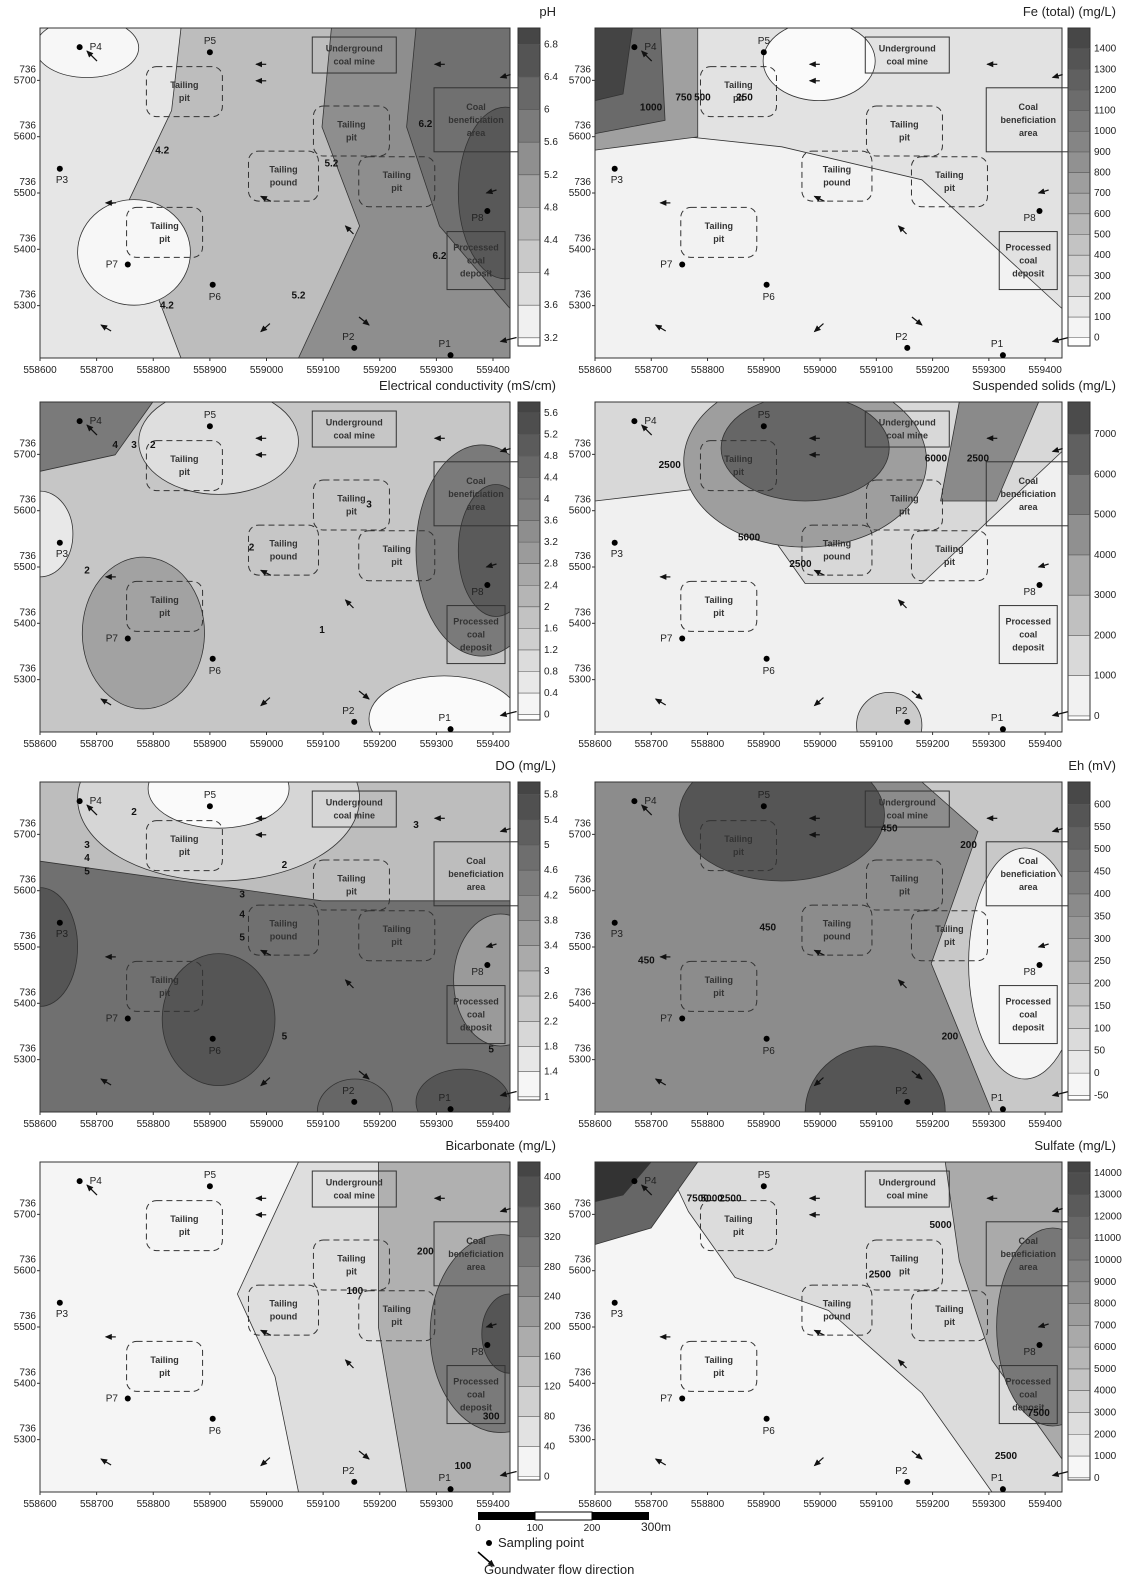 The image size is (1142, 1594). Describe the element at coordinates (559, 1569) in the screenshot. I see `legend-arrow-label: Goundwater flow direction` at that location.